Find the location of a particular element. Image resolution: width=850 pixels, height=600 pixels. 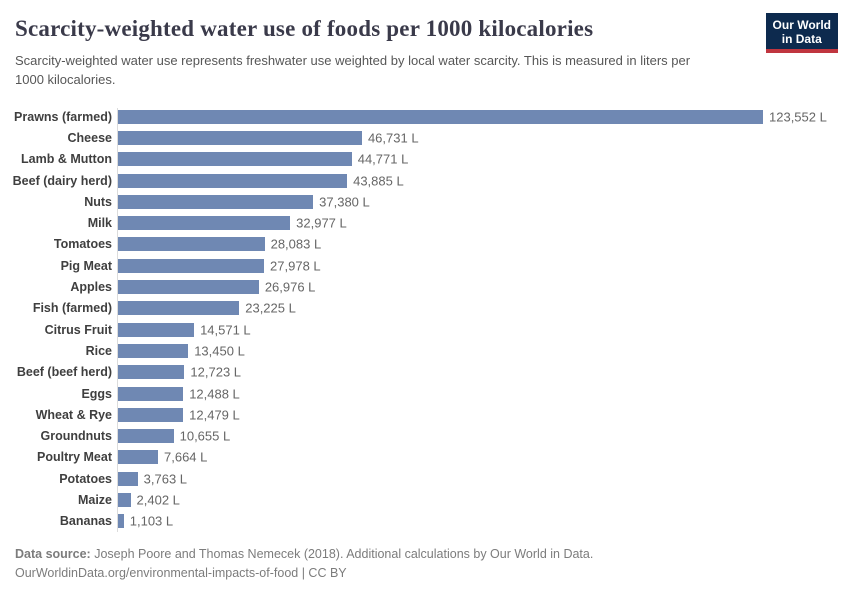

bar-track: 3,763 L is located at coordinates (440, 479).